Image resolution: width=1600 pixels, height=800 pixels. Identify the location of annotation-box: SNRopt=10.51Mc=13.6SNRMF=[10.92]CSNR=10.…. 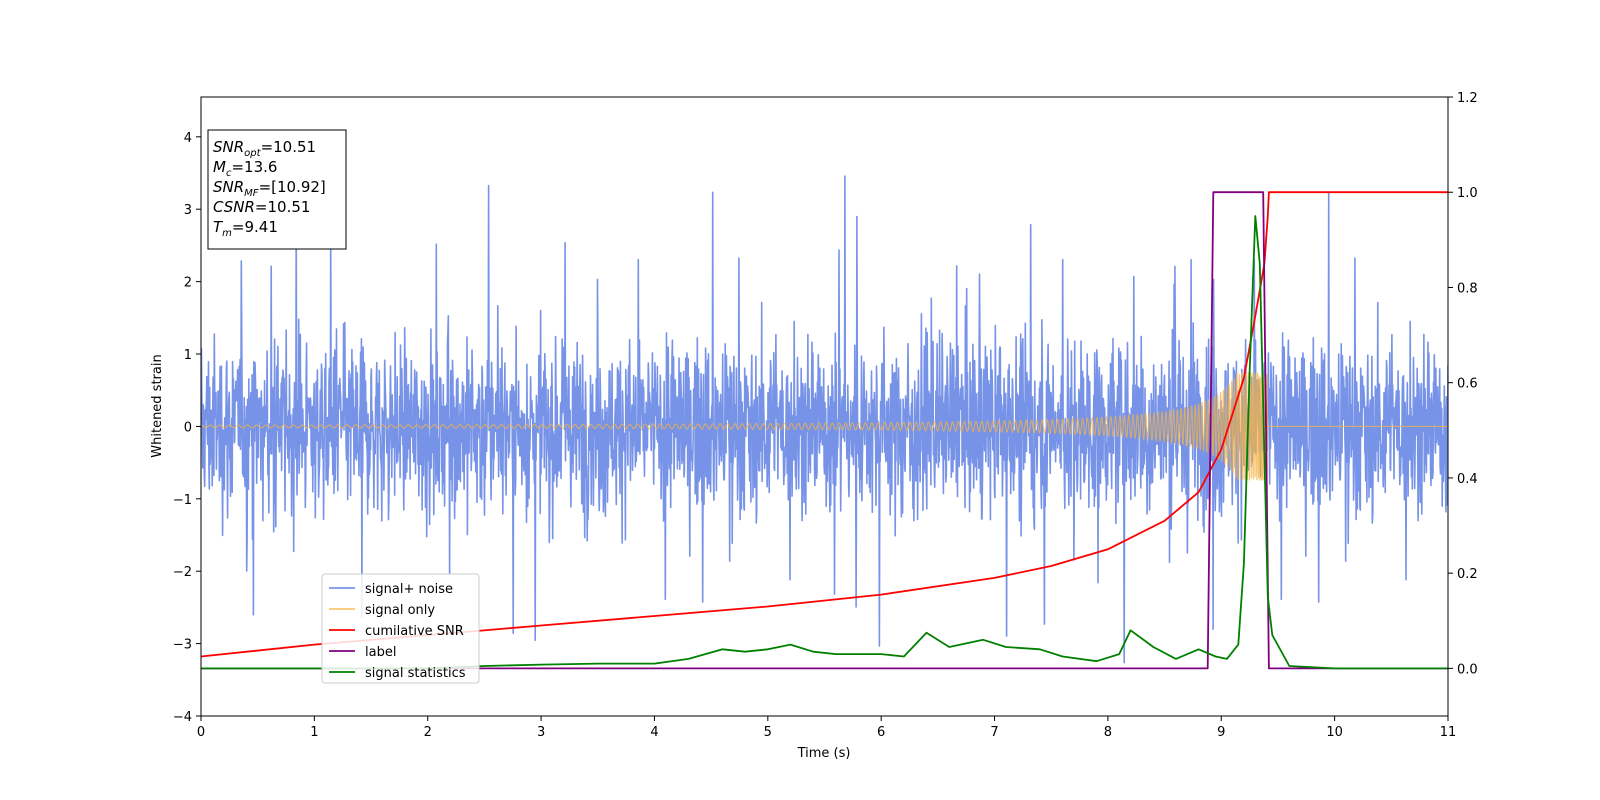
(277, 189).